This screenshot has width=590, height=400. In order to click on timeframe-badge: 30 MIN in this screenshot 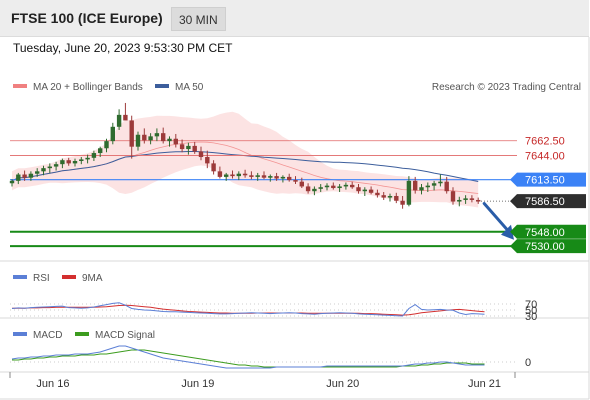, I will do `click(198, 19)`.